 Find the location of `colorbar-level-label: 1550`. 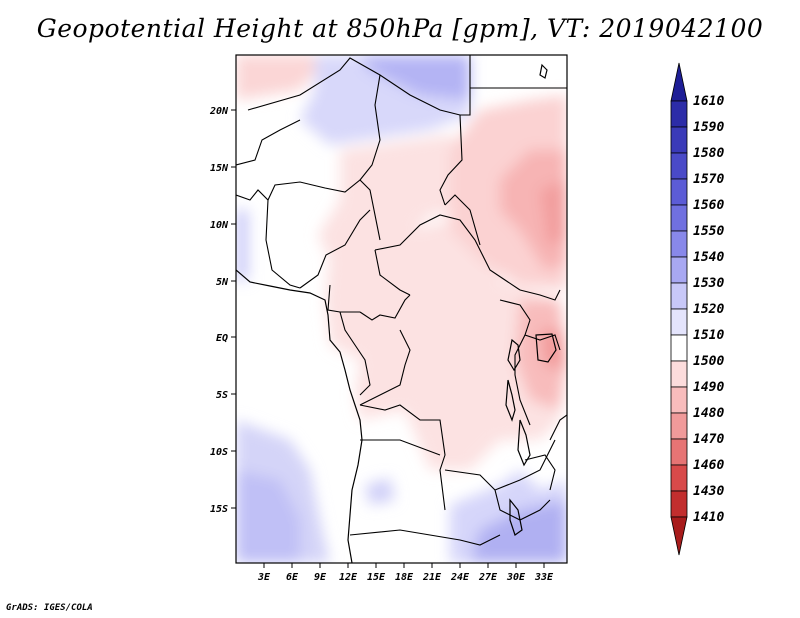

colorbar-level-label: 1550 is located at coordinates (708, 231).